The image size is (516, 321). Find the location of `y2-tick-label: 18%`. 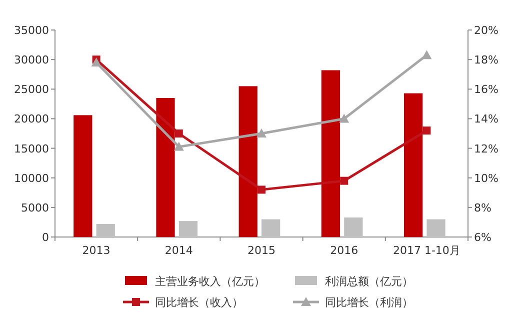

y2-tick-label: 18% is located at coordinates (486, 60).